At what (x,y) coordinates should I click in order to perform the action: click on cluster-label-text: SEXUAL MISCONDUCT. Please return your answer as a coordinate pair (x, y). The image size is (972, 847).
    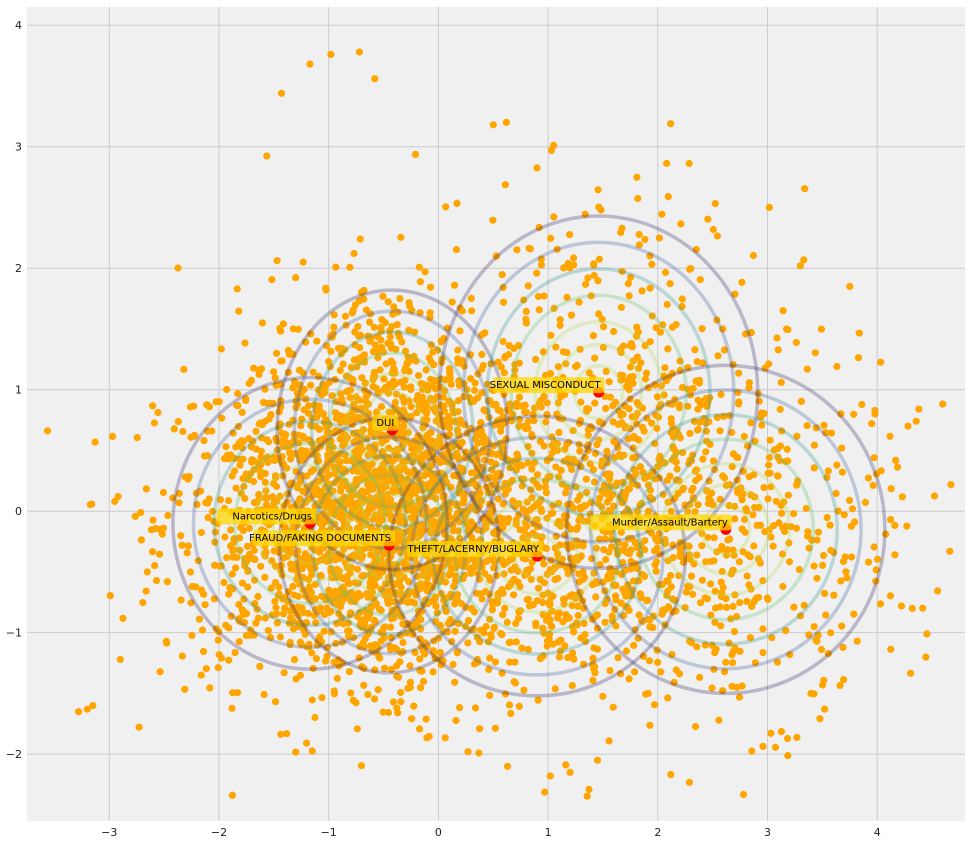
    Looking at the image, I should click on (546, 385).